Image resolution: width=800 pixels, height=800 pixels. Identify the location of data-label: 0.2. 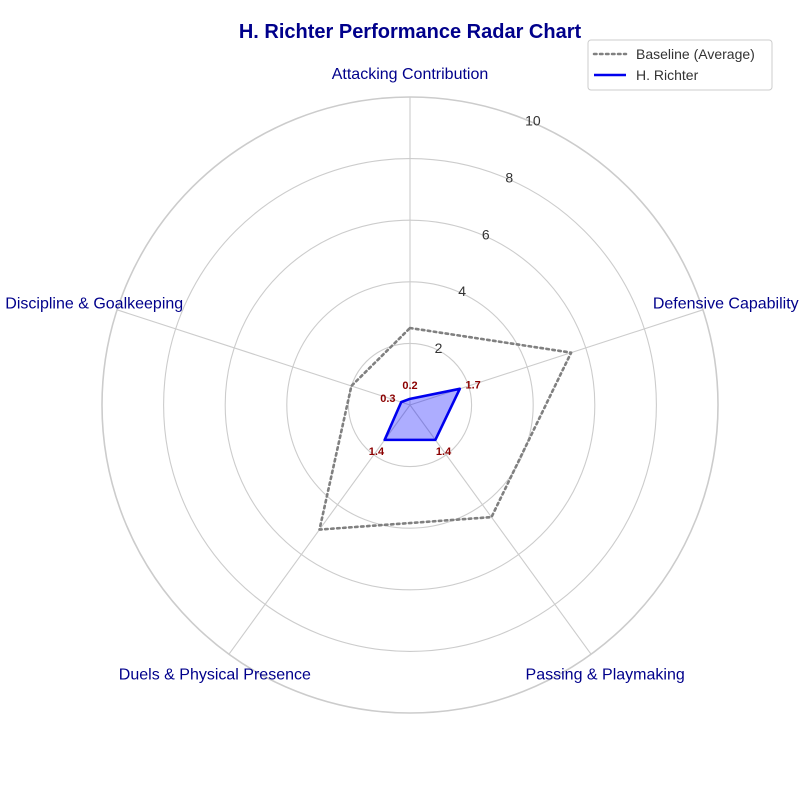
(409, 386).